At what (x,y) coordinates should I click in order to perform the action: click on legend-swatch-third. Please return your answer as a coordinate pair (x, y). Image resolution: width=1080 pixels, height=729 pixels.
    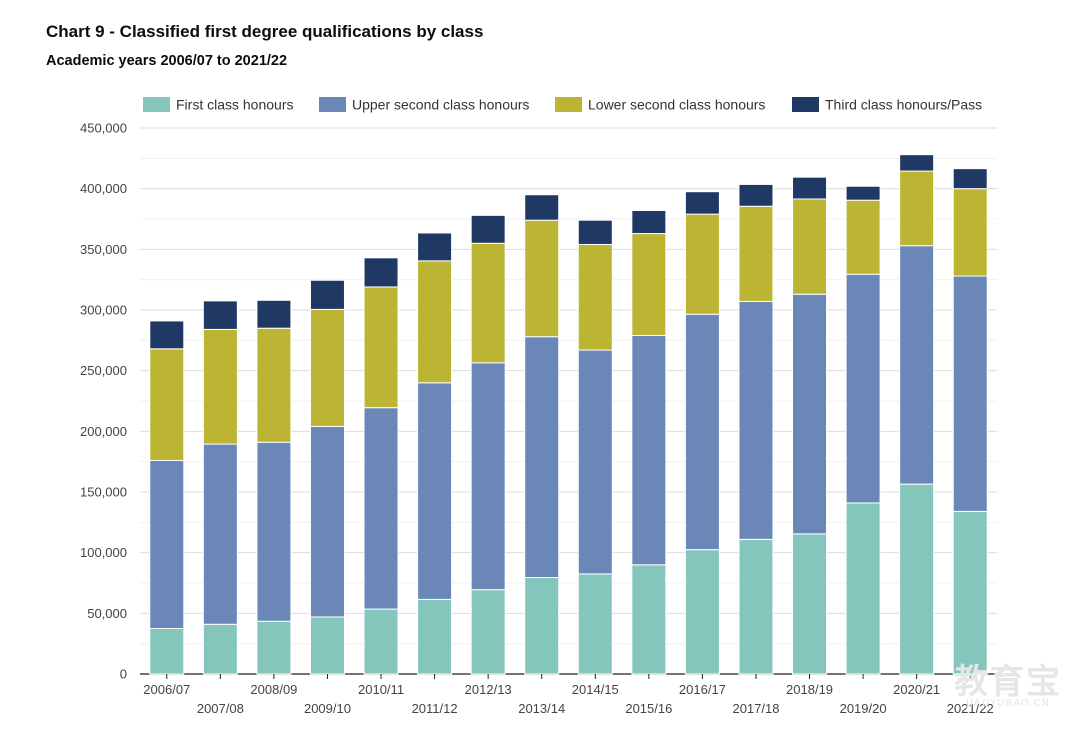
    Looking at the image, I should click on (805, 104).